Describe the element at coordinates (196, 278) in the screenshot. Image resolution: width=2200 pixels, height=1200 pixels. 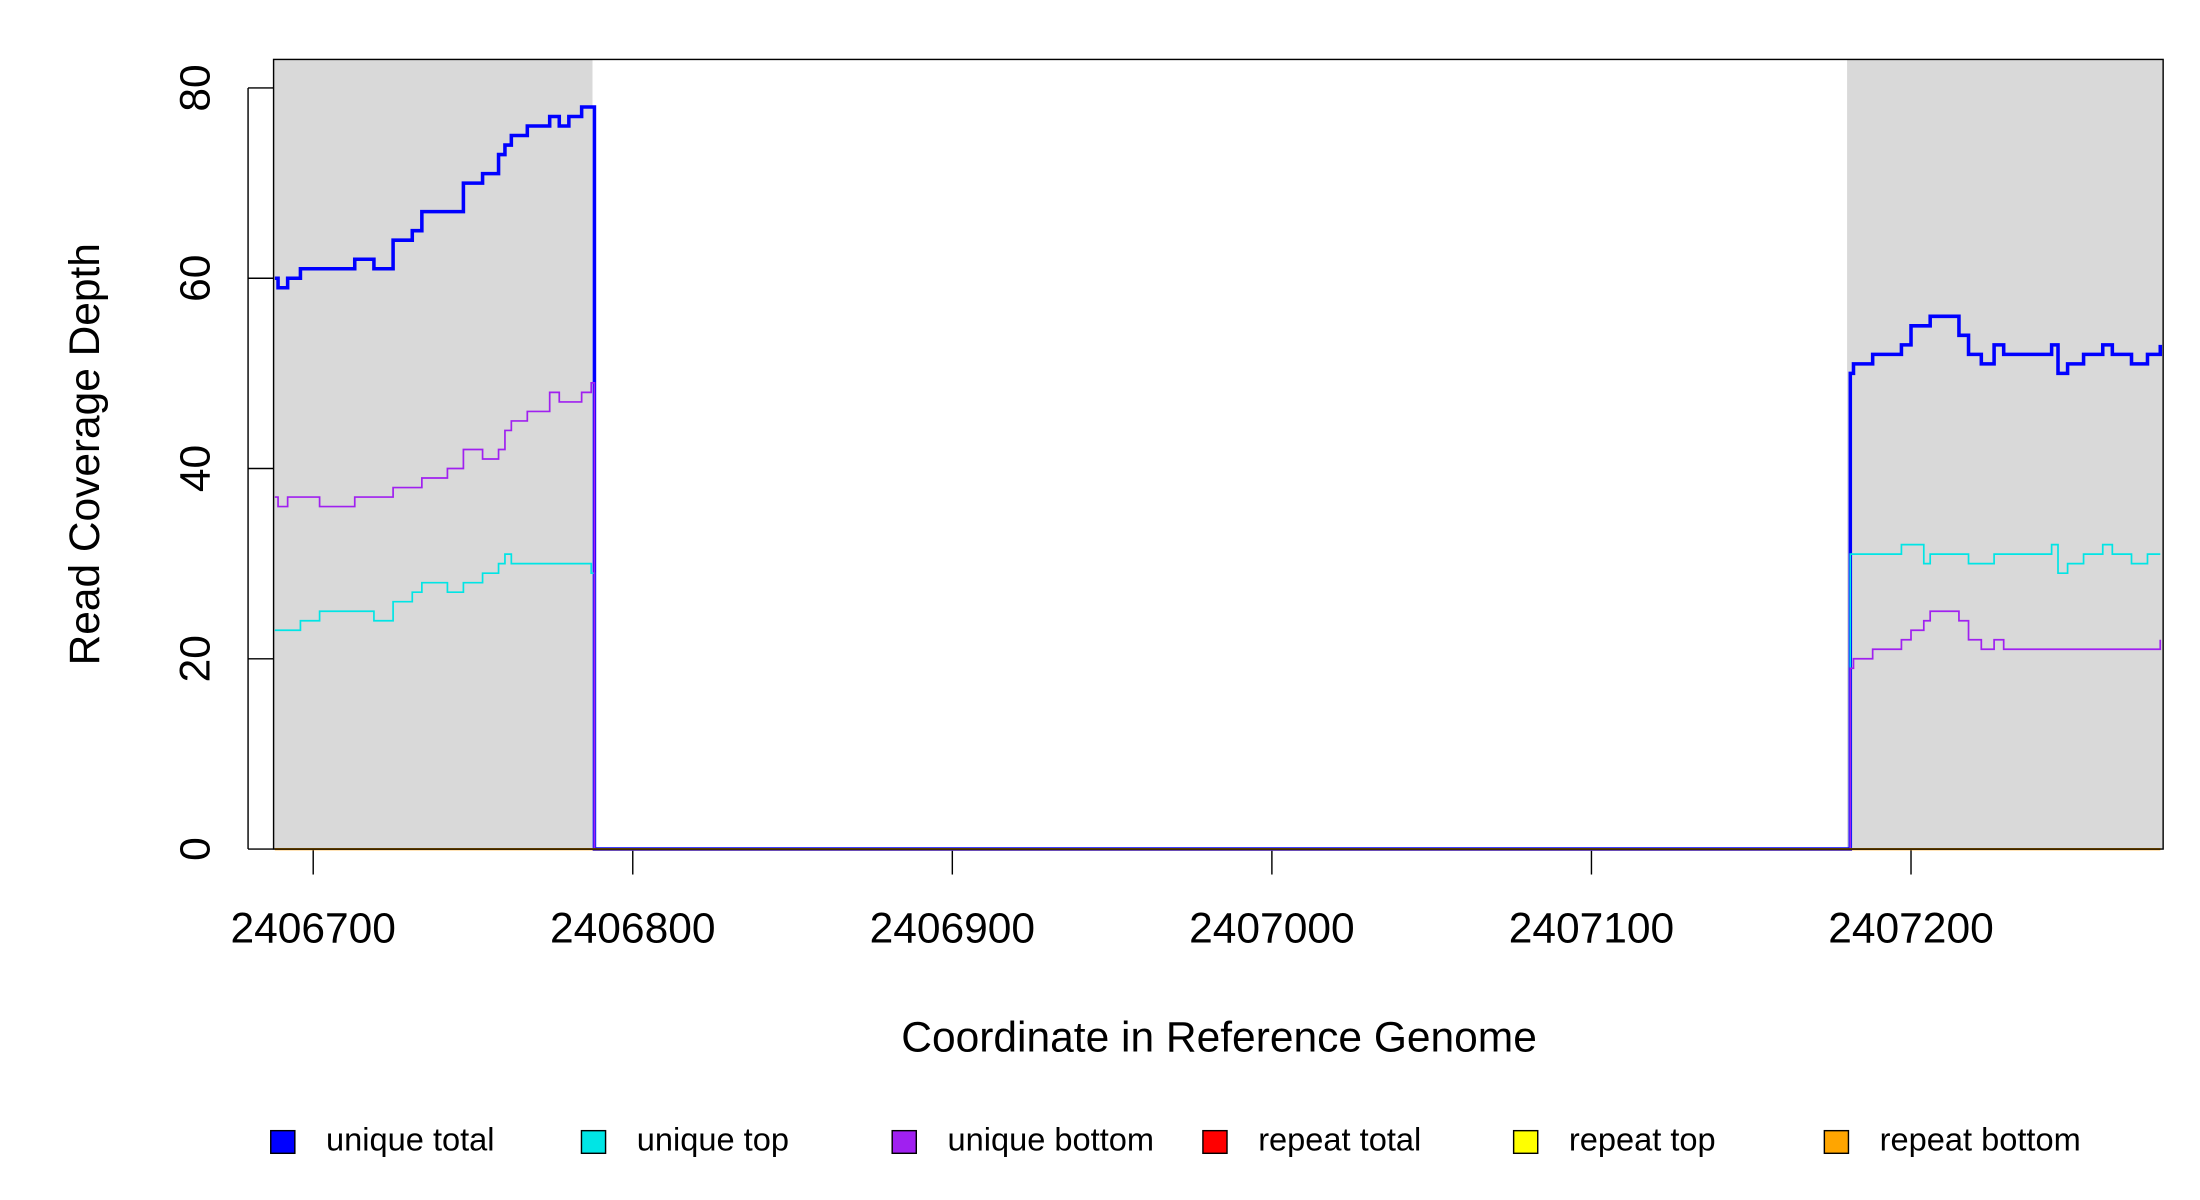
I see `y-tick-label: 60` at that location.